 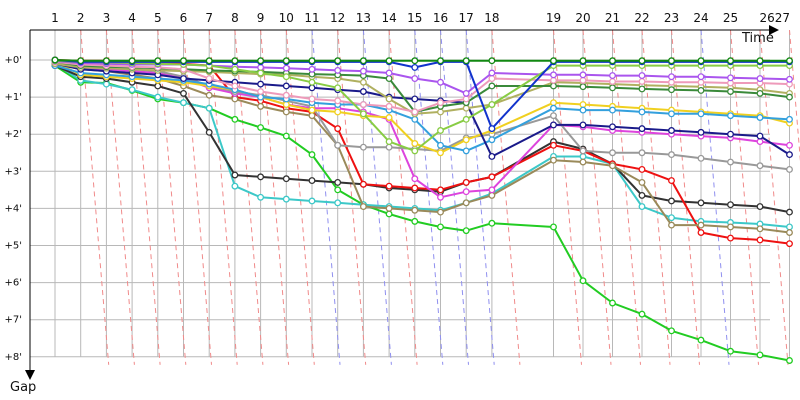 What do you see at coordinates (14, 97) in the screenshot?
I see `y-tick-label: +1'` at bounding box center [14, 97].